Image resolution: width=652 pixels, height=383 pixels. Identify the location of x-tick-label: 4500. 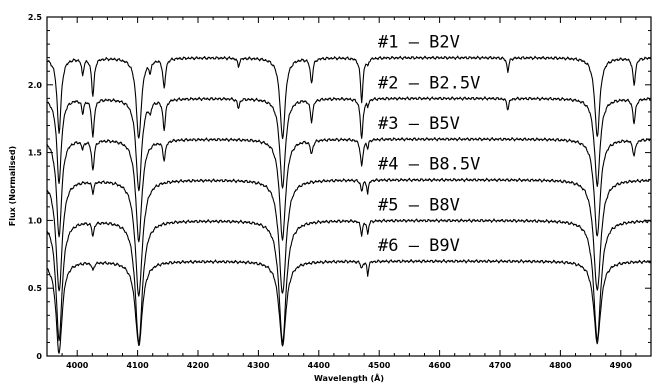
(379, 365).